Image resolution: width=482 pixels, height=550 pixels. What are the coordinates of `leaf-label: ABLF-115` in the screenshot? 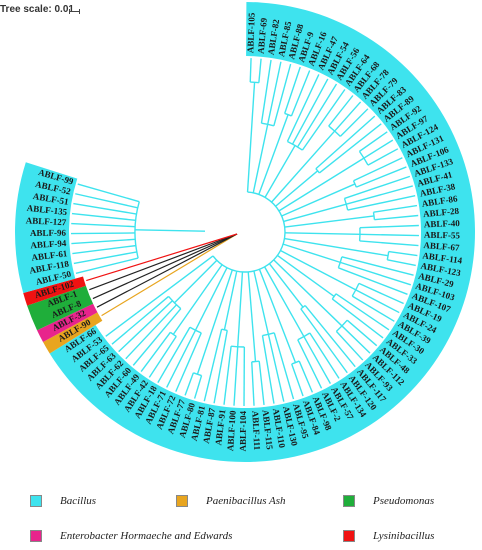 It's located at (268, 429).